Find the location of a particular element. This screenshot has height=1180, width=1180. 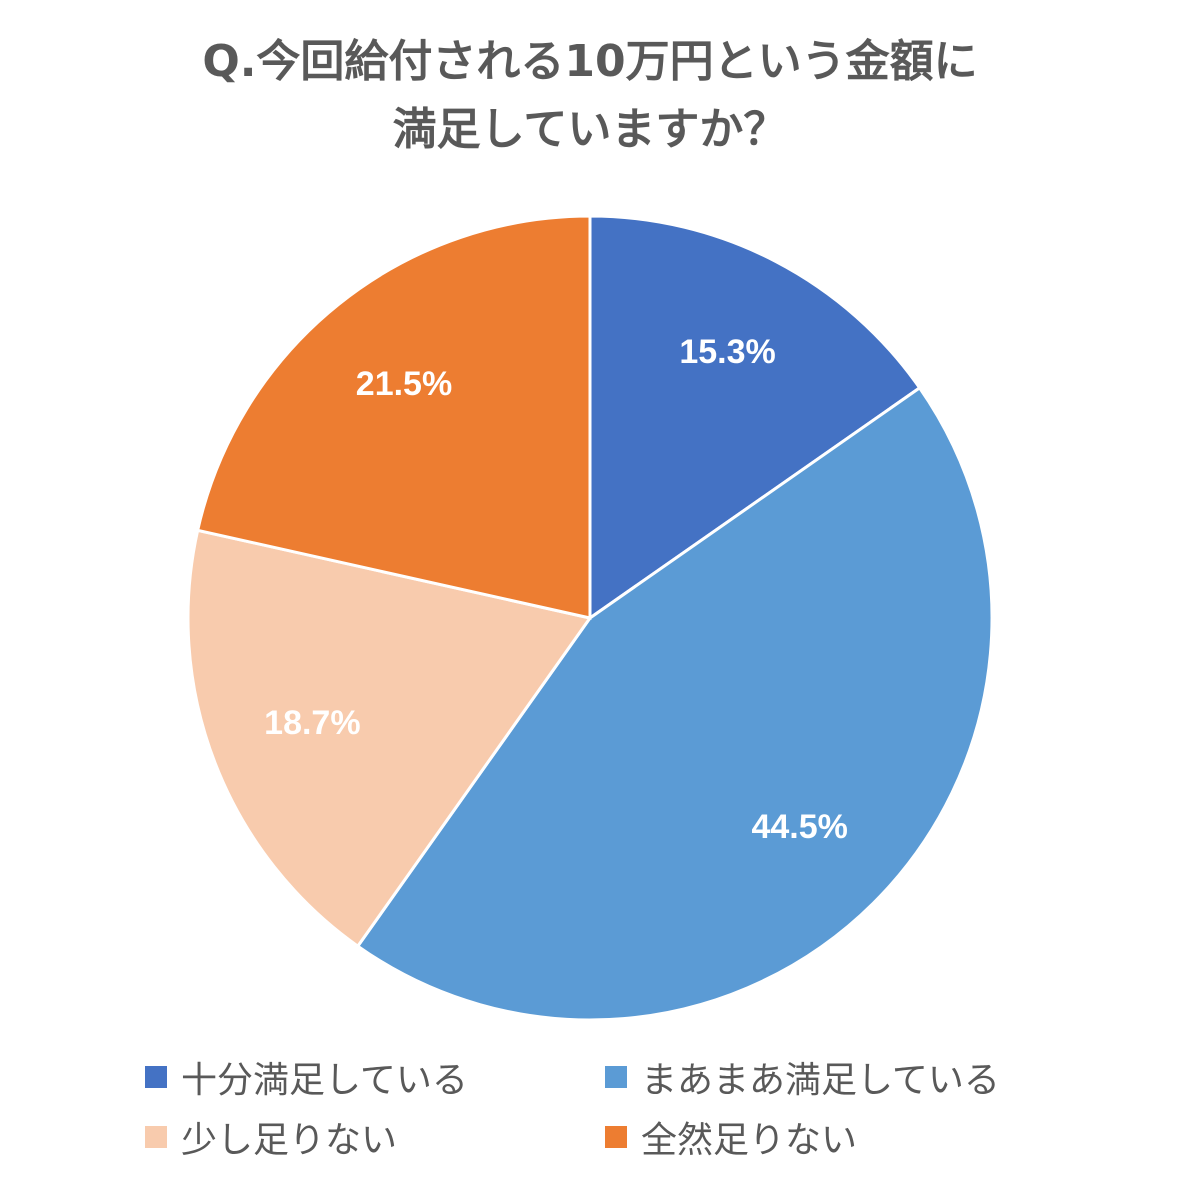

data-label-maamaa-manzoku: 44.5% is located at coordinates (799, 827).